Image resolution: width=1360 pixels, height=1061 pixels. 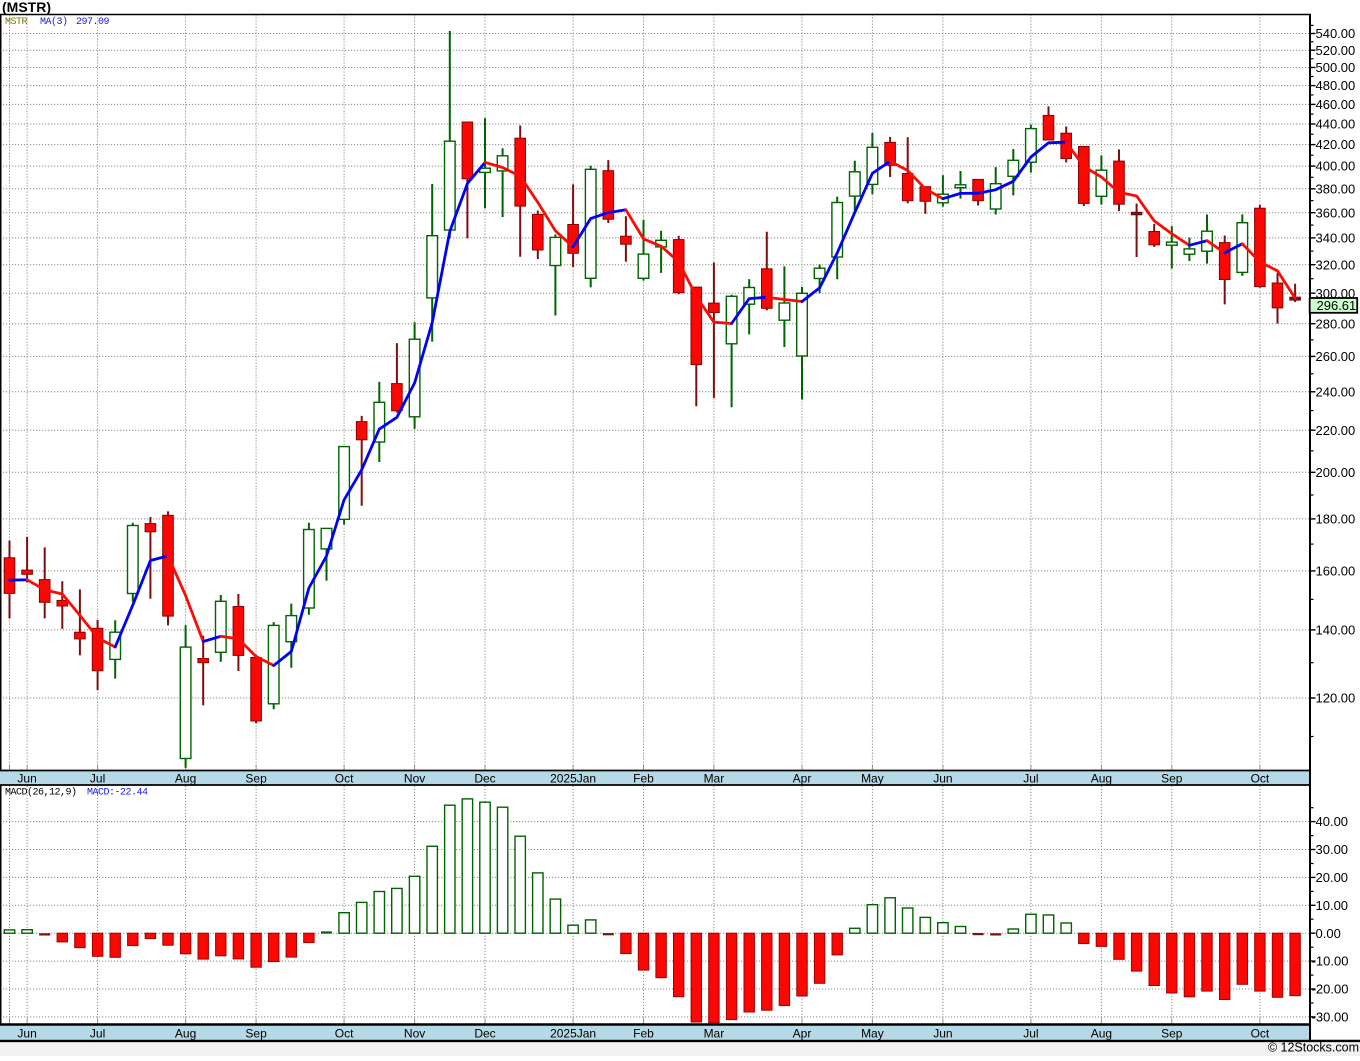 What do you see at coordinates (1336, 188) in the screenshot?
I see `svg-text: 380.00` at bounding box center [1336, 188].